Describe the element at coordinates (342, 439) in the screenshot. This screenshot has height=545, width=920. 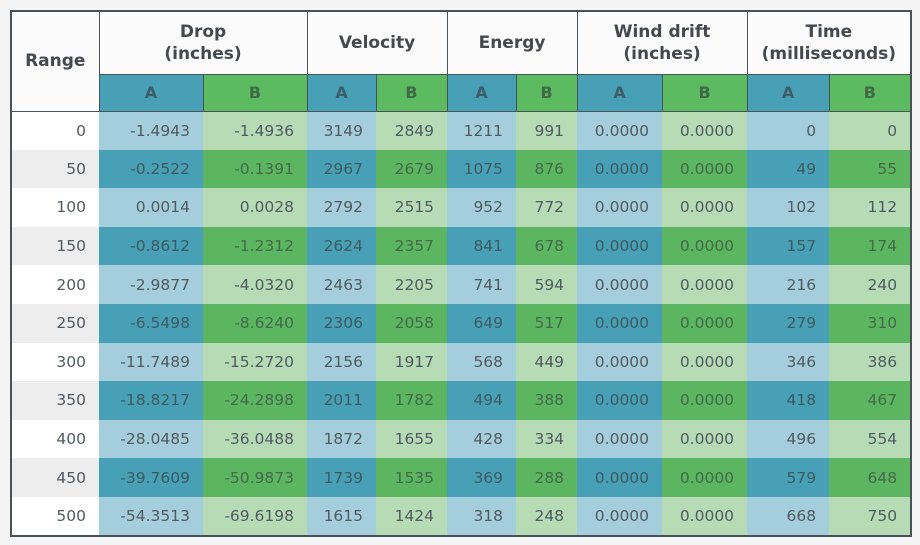
I see `cell-velocity-a: 1872` at that location.